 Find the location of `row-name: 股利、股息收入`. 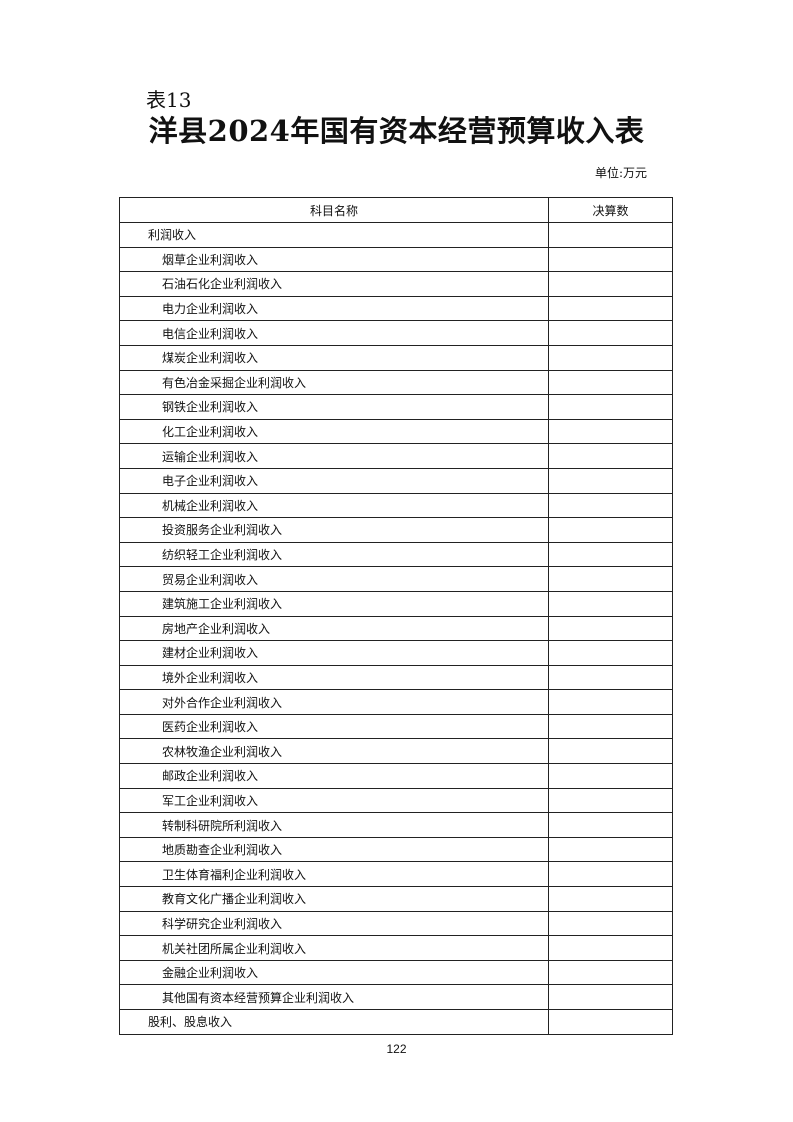

row-name: 股利、股息收入 is located at coordinates (334, 1022).